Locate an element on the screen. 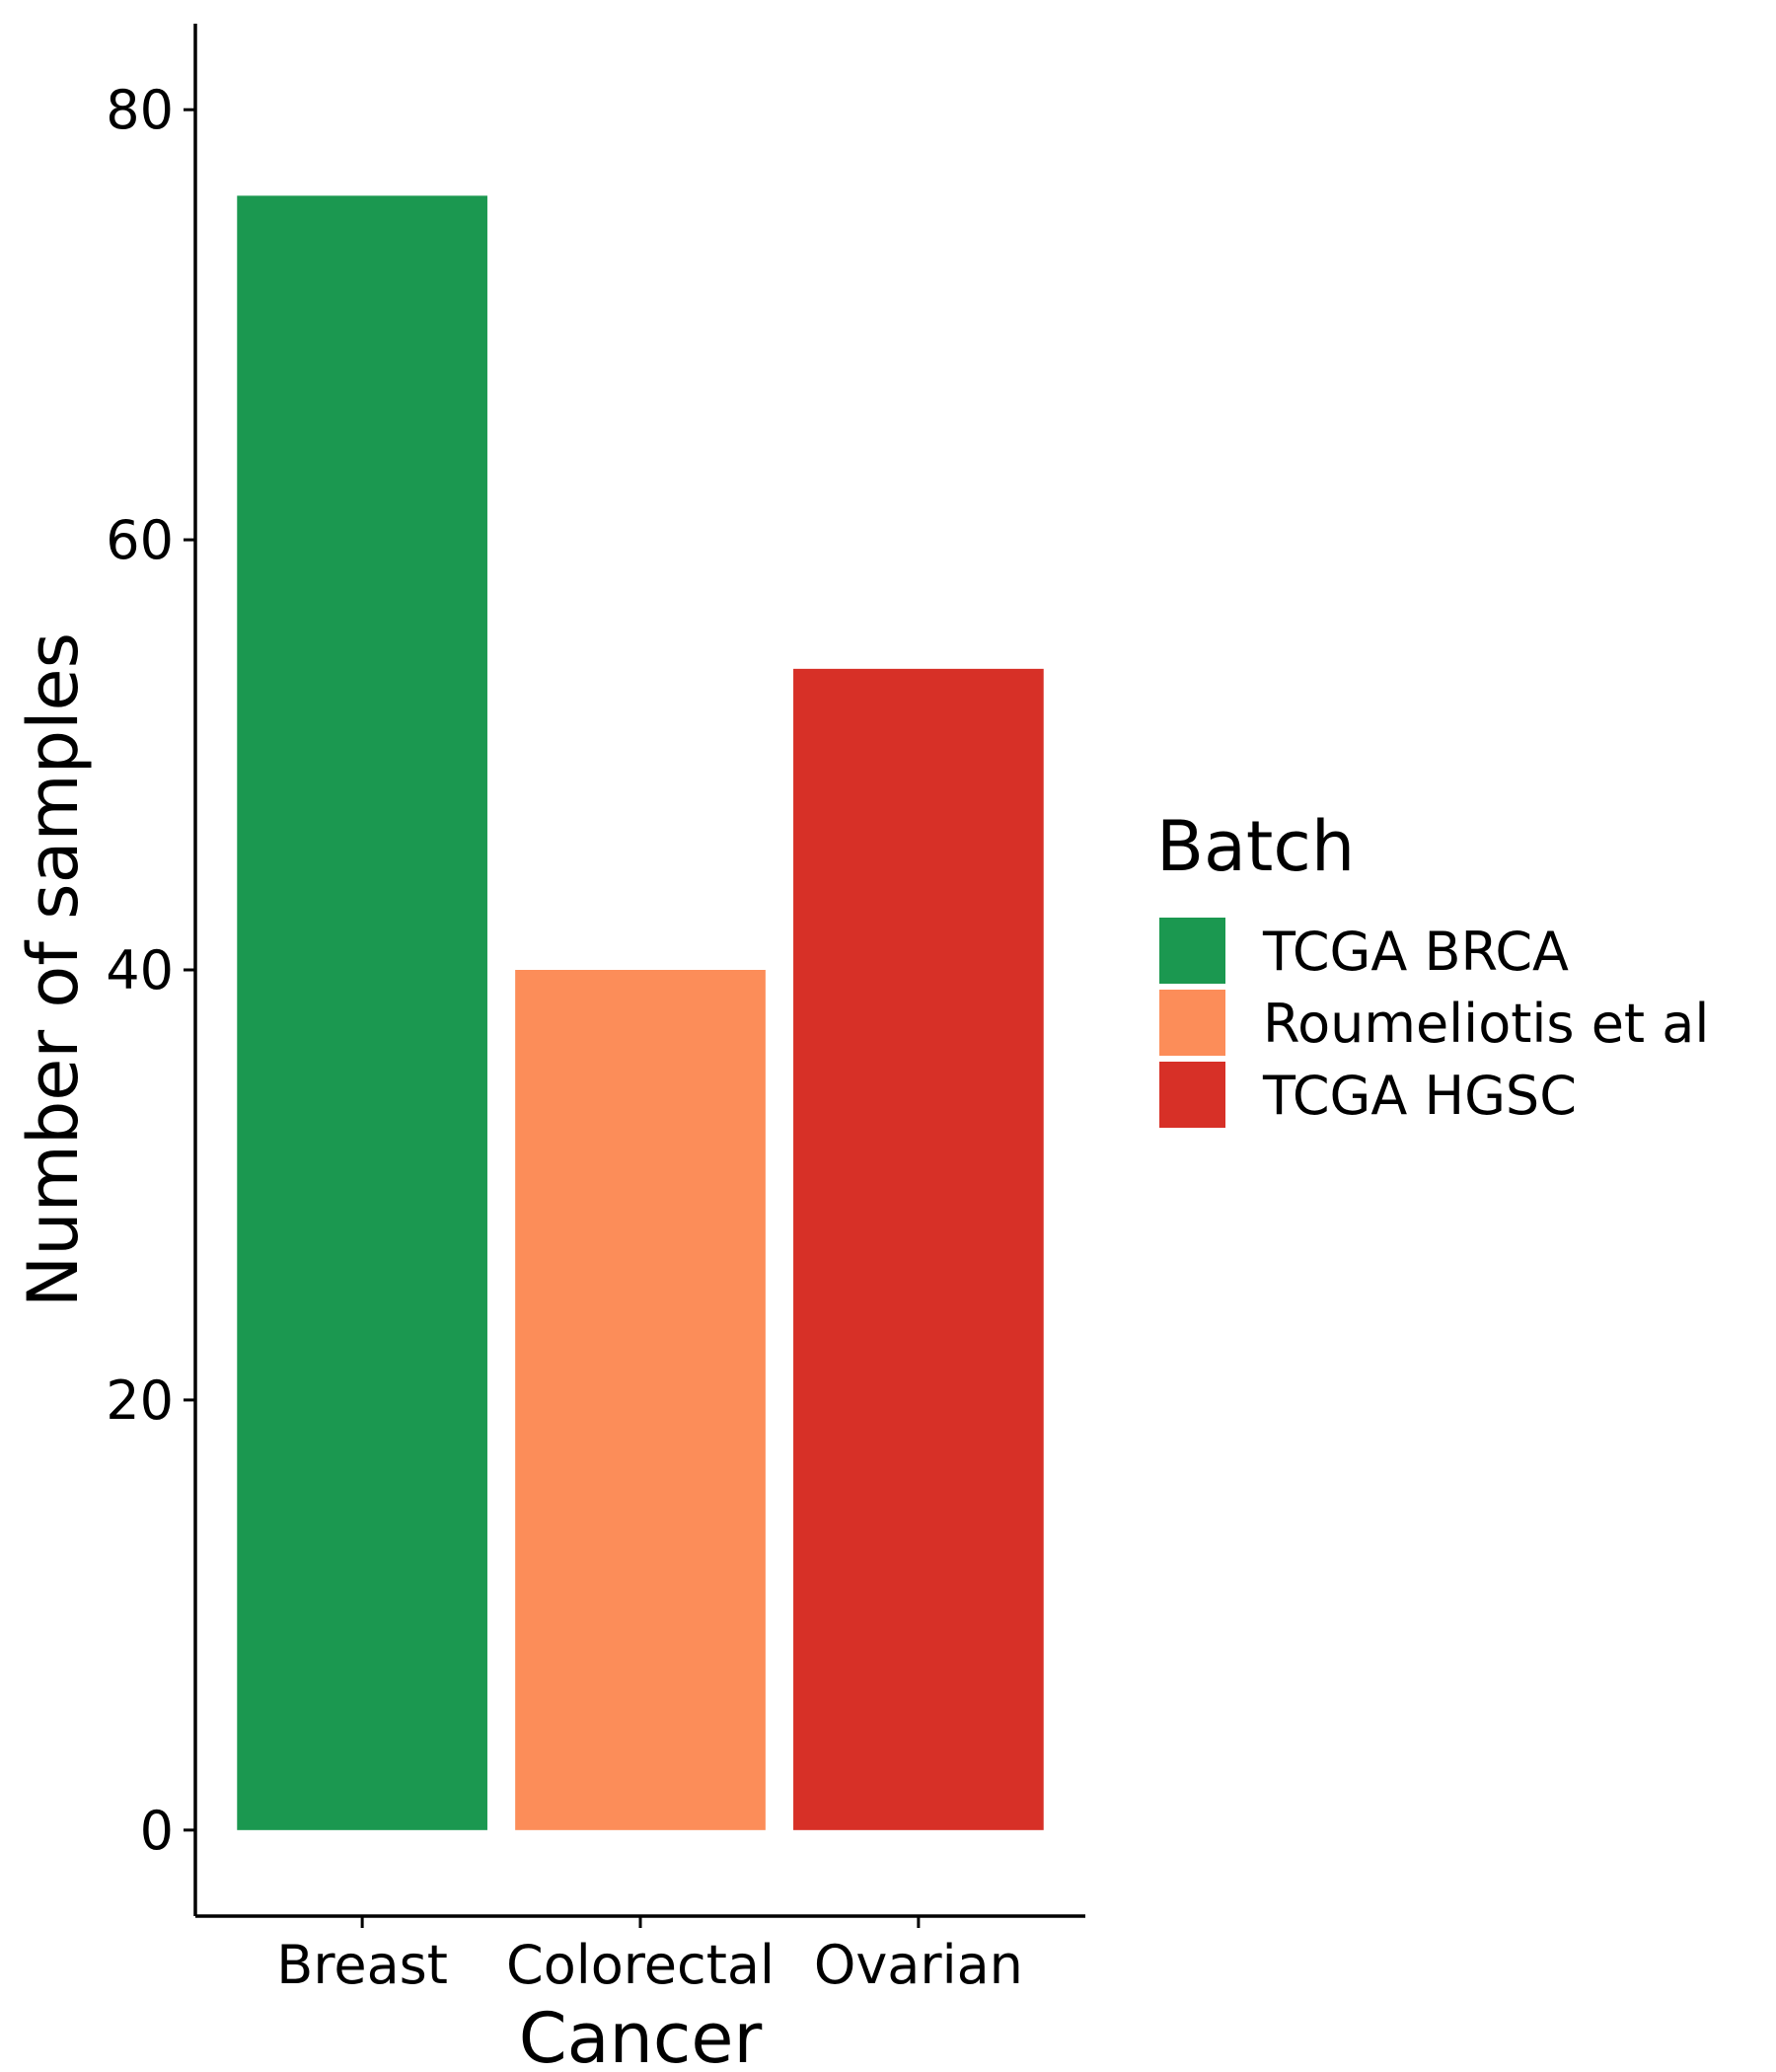 This screenshot has width=1776, height=2072. legend-label: TCGA HGSC is located at coordinates (1419, 1096).